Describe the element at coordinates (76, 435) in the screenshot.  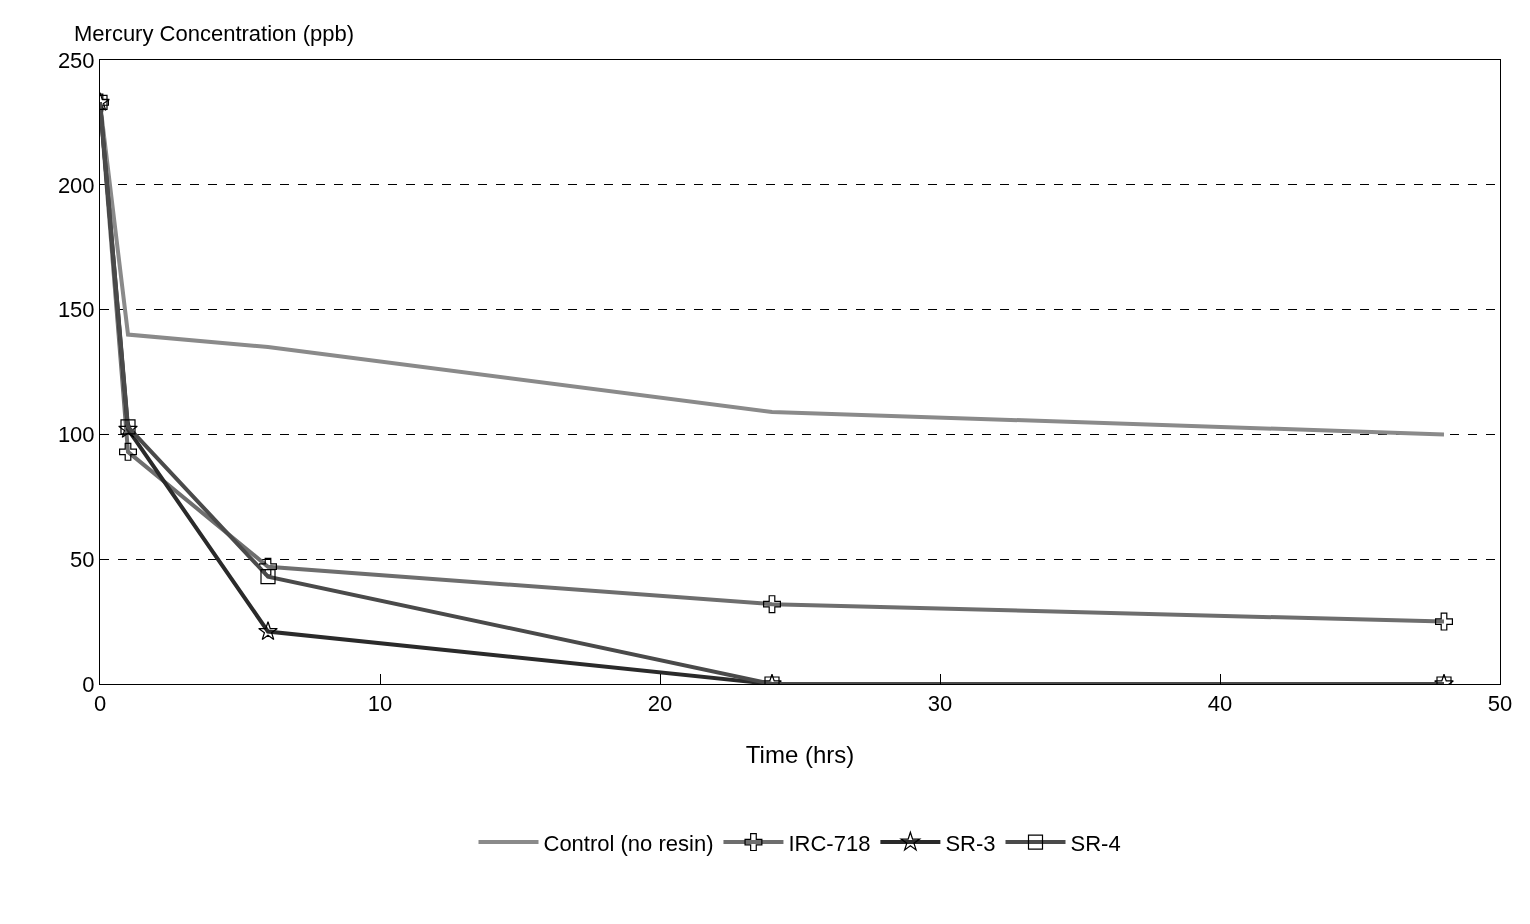
I see `y-tick-label: 100` at that location.